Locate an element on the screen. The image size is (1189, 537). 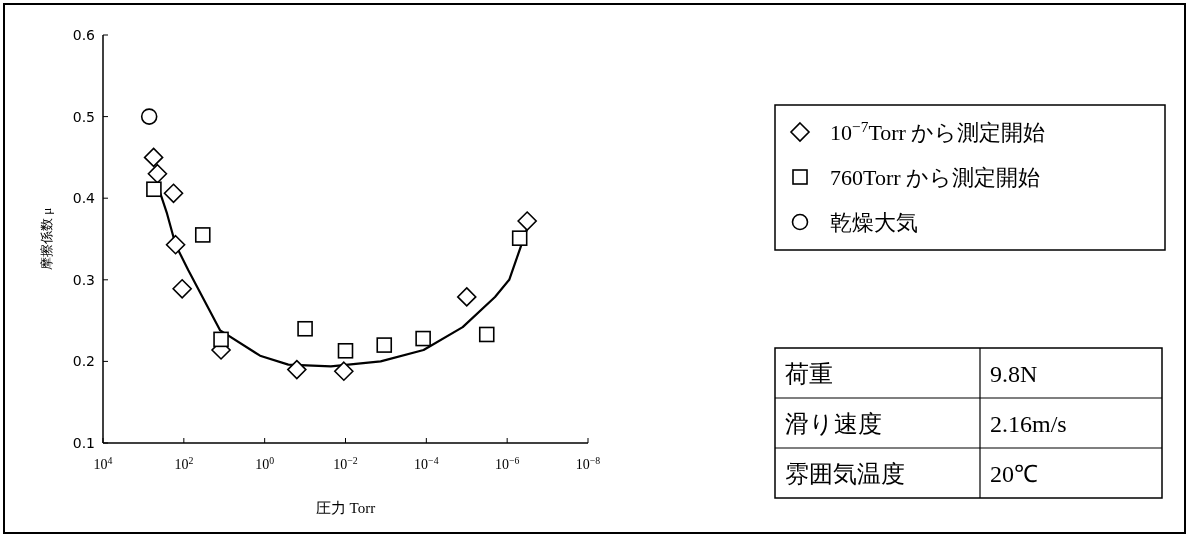
x-tick-label: 10$^{2}$ is located at coordinates (184, 463).